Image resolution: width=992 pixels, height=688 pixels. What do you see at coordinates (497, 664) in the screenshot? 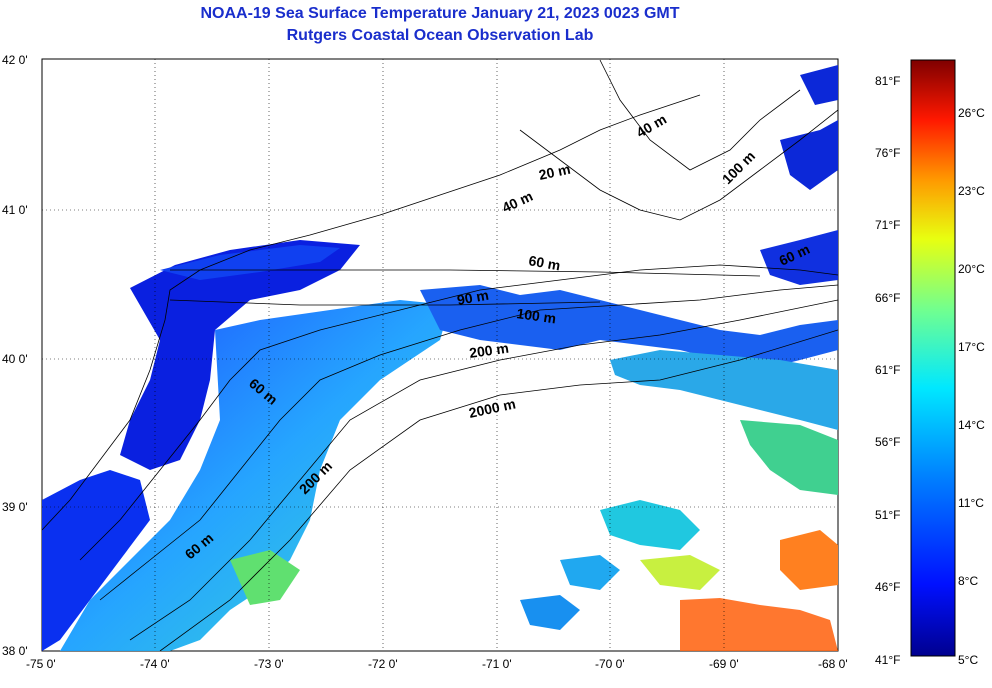
I see `x-tick-label: -71 0'` at bounding box center [497, 664].